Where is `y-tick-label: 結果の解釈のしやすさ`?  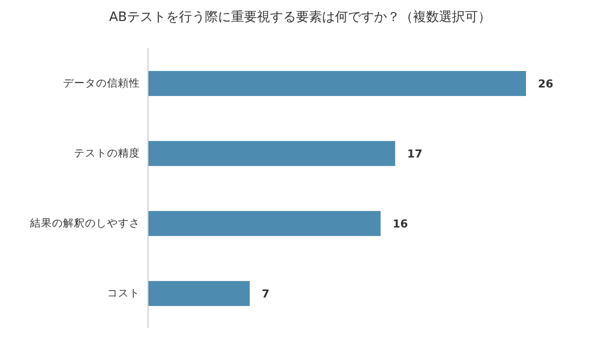 y-tick-label: 結果の解釈のしやすさ is located at coordinates (84, 223).